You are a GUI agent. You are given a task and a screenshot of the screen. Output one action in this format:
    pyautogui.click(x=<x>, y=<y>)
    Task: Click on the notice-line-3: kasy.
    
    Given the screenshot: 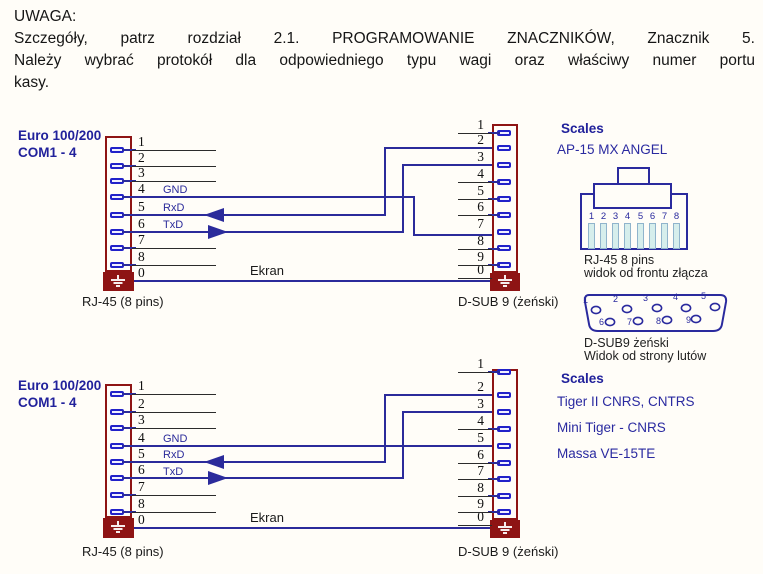 What is the action you would take?
    pyautogui.click(x=32, y=82)
    